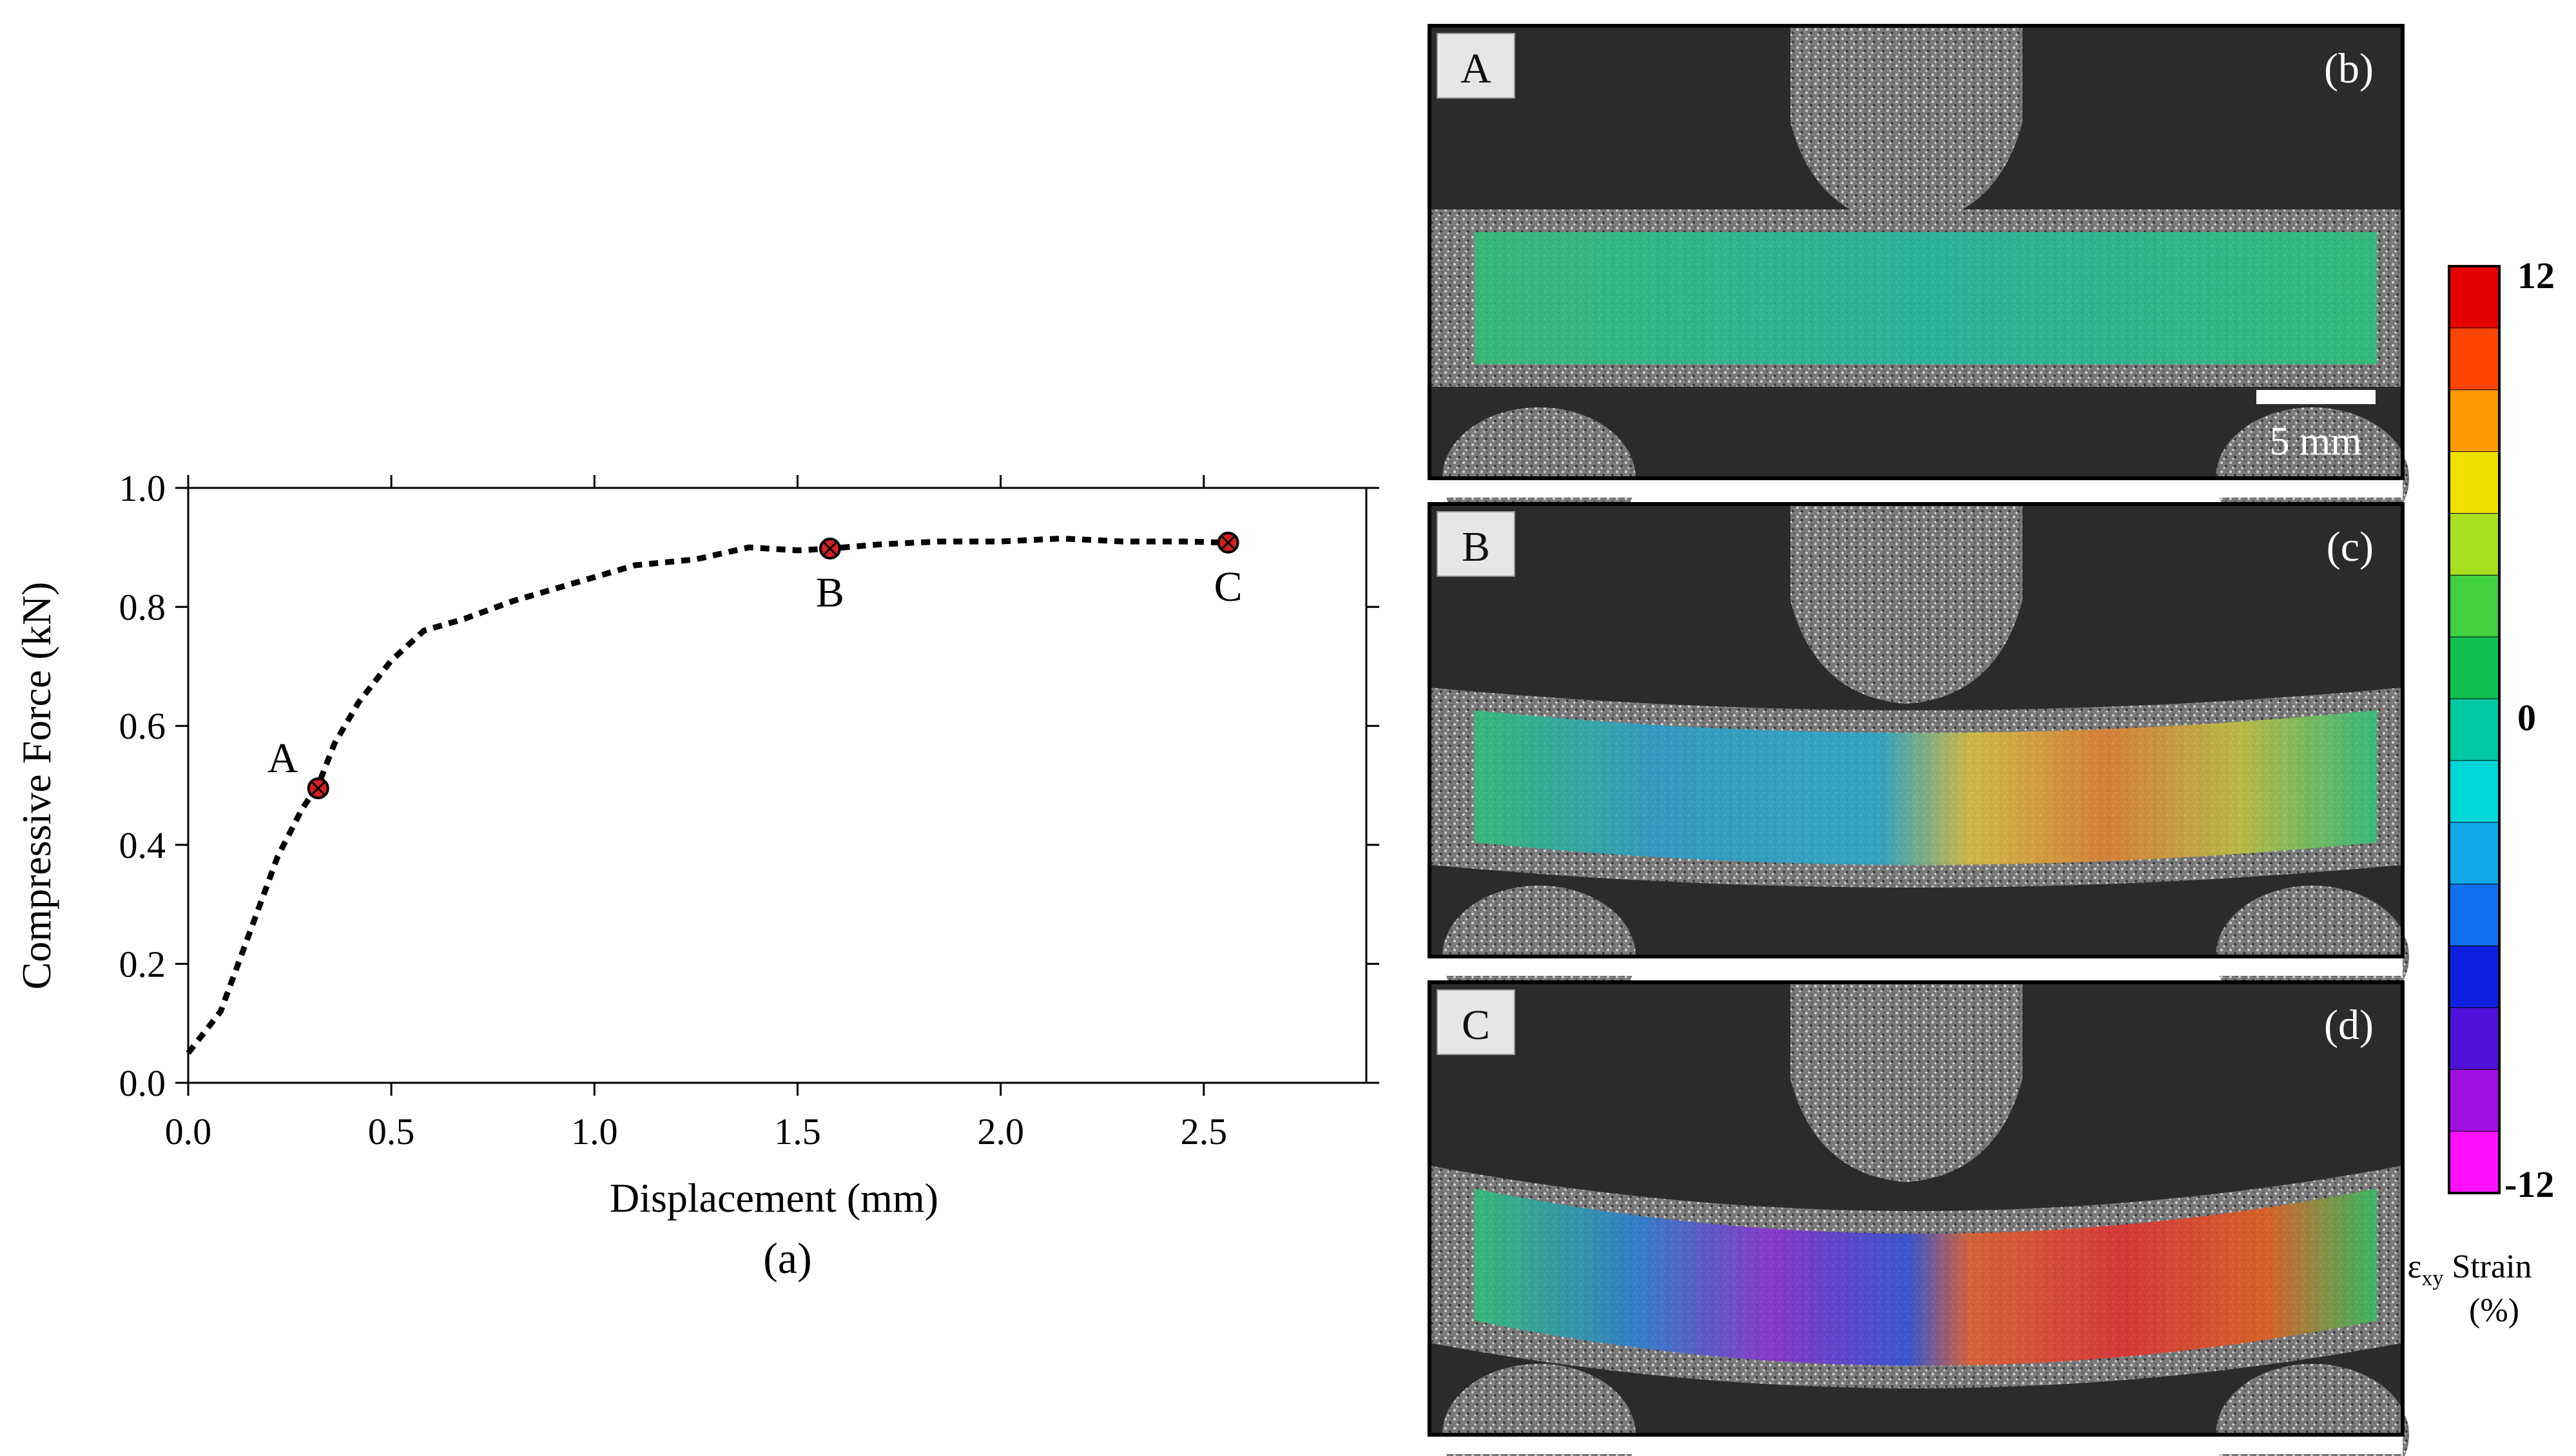 The image size is (2576, 1456). I want to click on force-curve-series, so click(707, 795).